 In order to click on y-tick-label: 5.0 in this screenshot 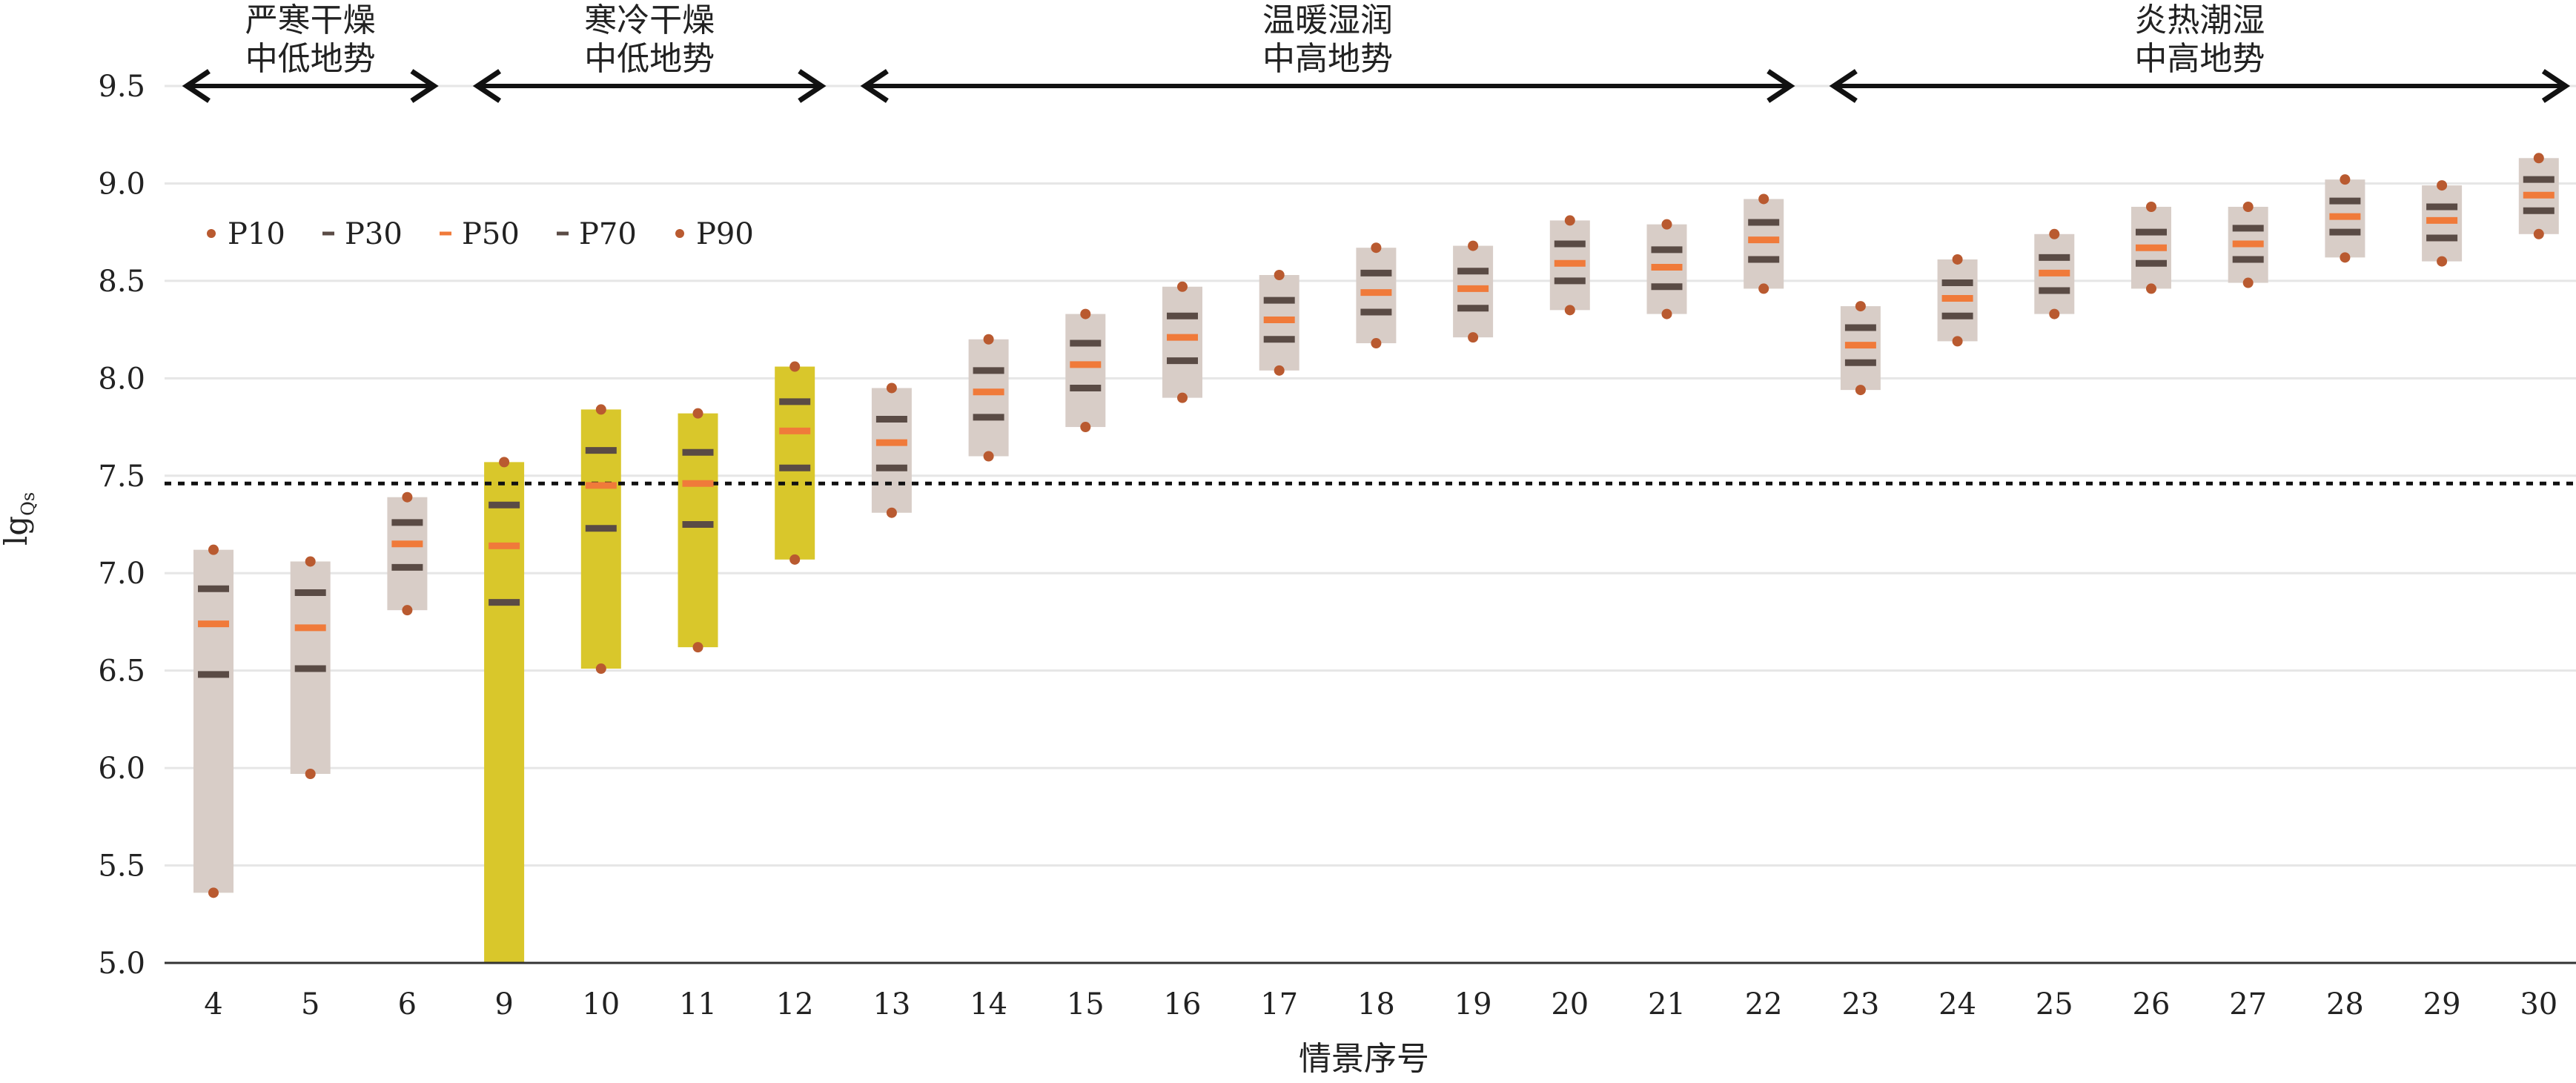, I will do `click(121, 964)`.